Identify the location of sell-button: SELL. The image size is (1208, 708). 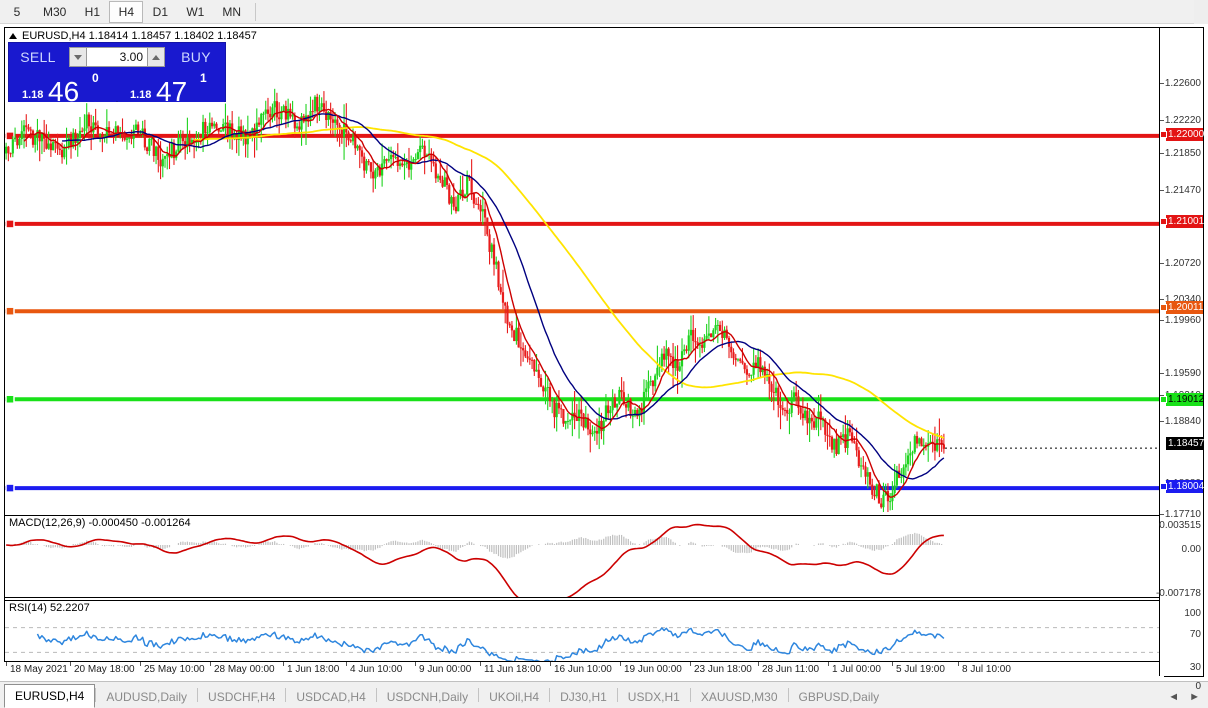
(38, 57).